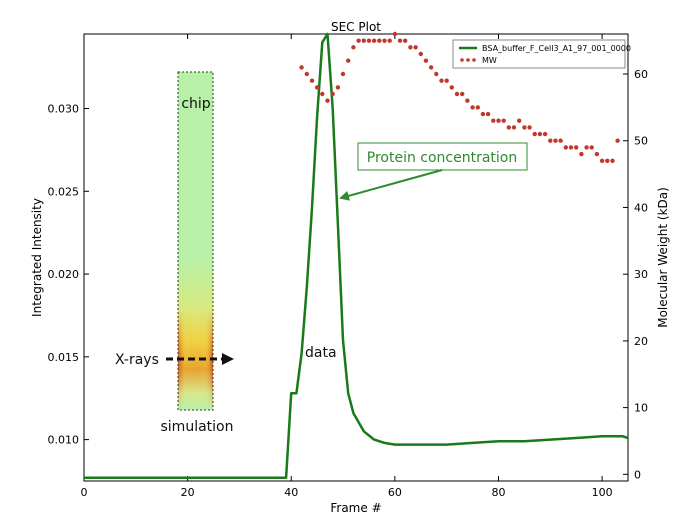 This screenshot has width=700, height=529. What do you see at coordinates (291, 492) in the screenshot?
I see `x-tick-label: 40` at bounding box center [291, 492].